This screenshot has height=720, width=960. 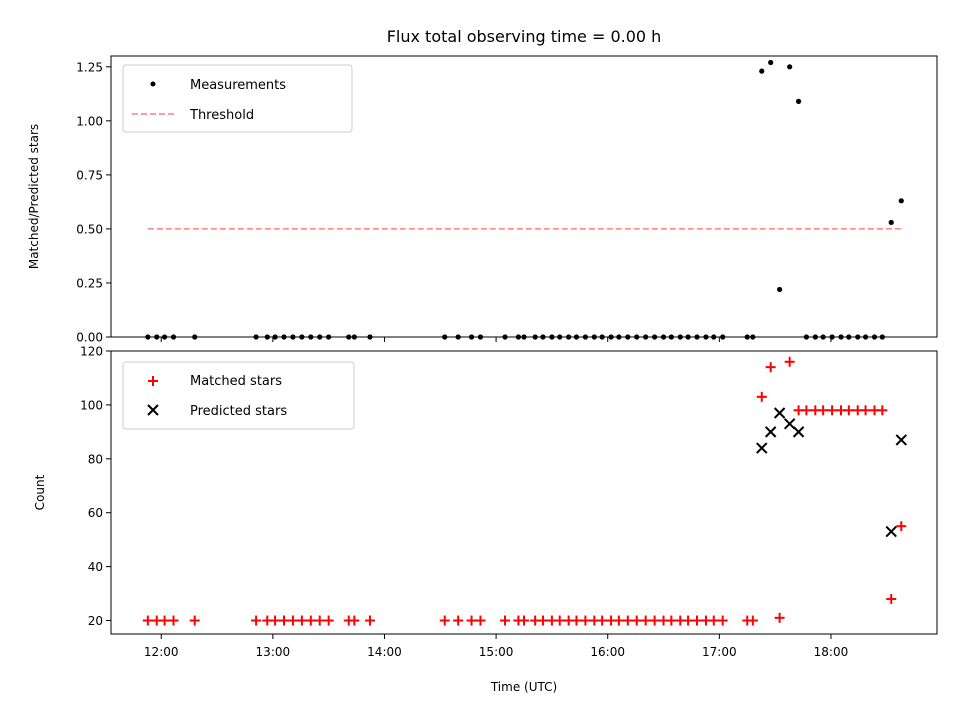 I want to click on x-tick-label: 14:00, so click(x=384, y=652).